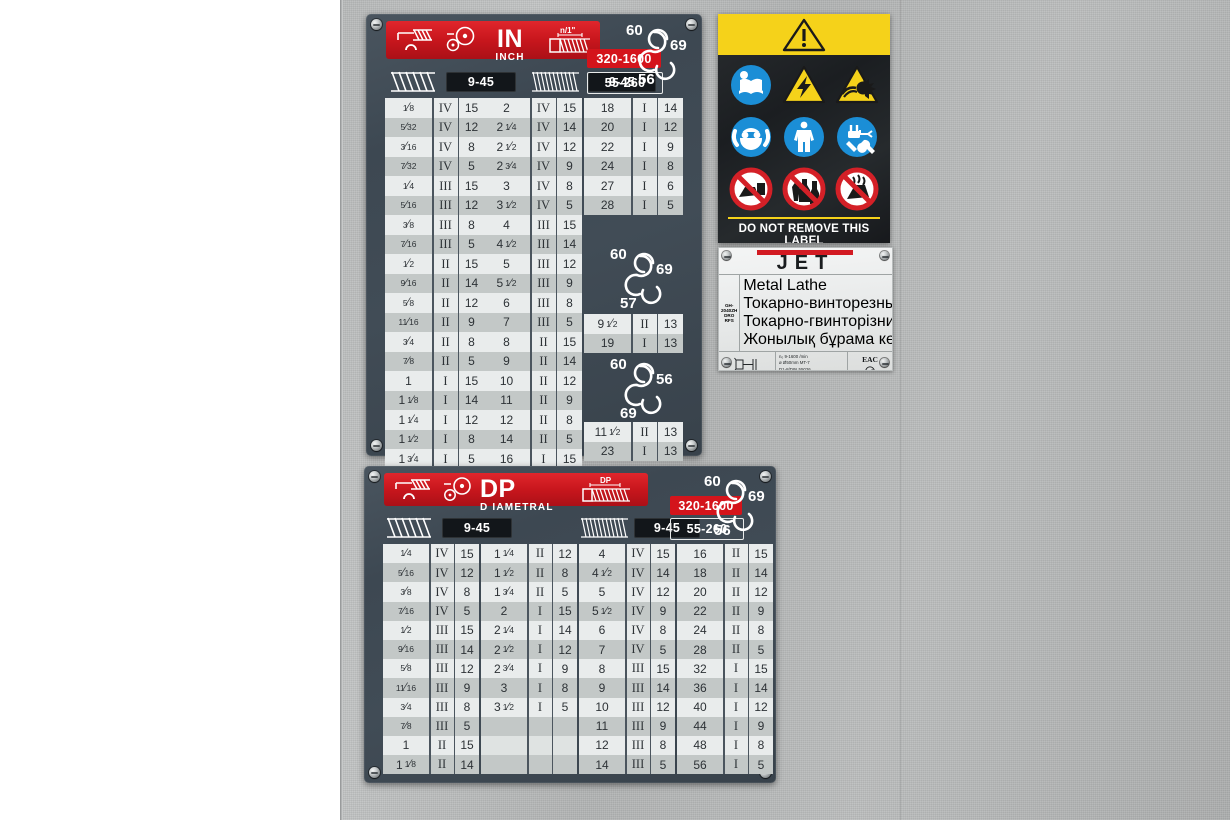 This screenshot has width=1230, height=820. I want to click on table-column: II II II II II II I I I I I I, so click(736, 659).